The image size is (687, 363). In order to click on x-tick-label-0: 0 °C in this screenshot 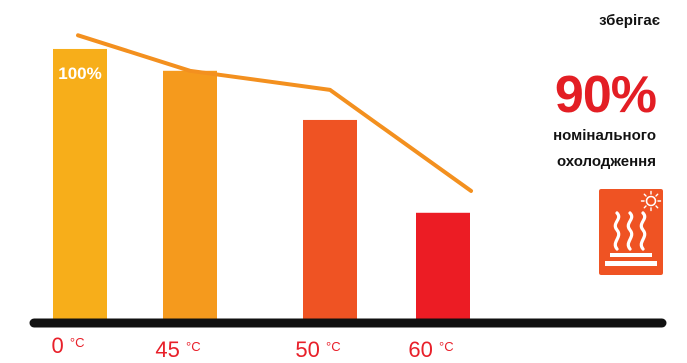, I will do `click(68, 345)`.